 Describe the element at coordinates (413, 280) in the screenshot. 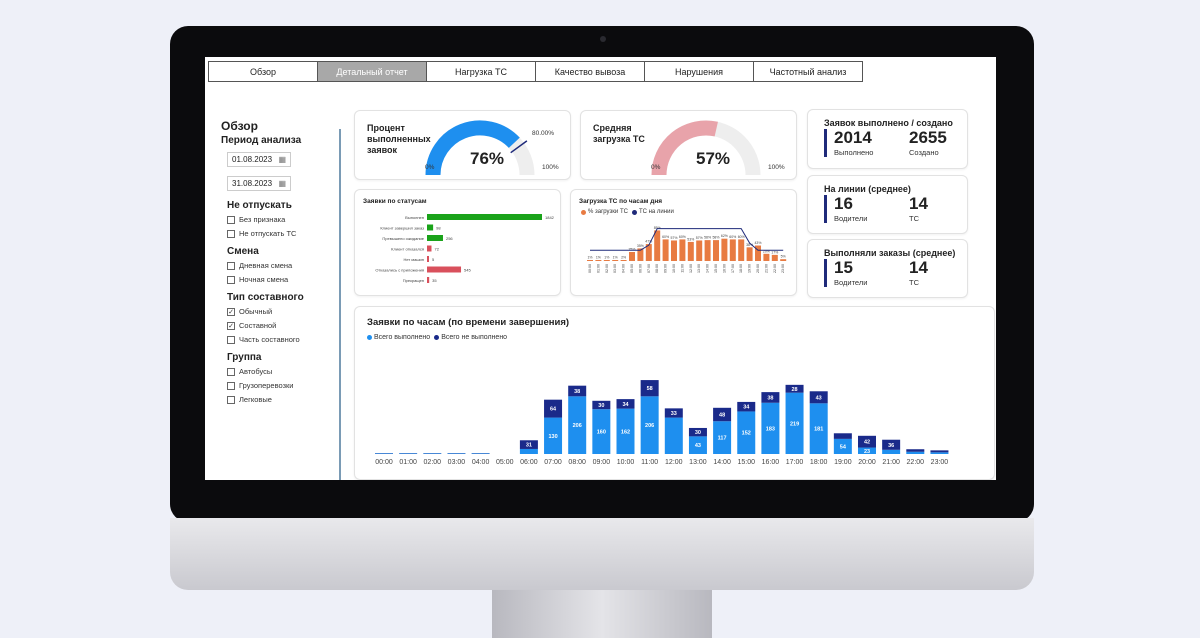

I see `status-category-label: Прекращен` at that location.